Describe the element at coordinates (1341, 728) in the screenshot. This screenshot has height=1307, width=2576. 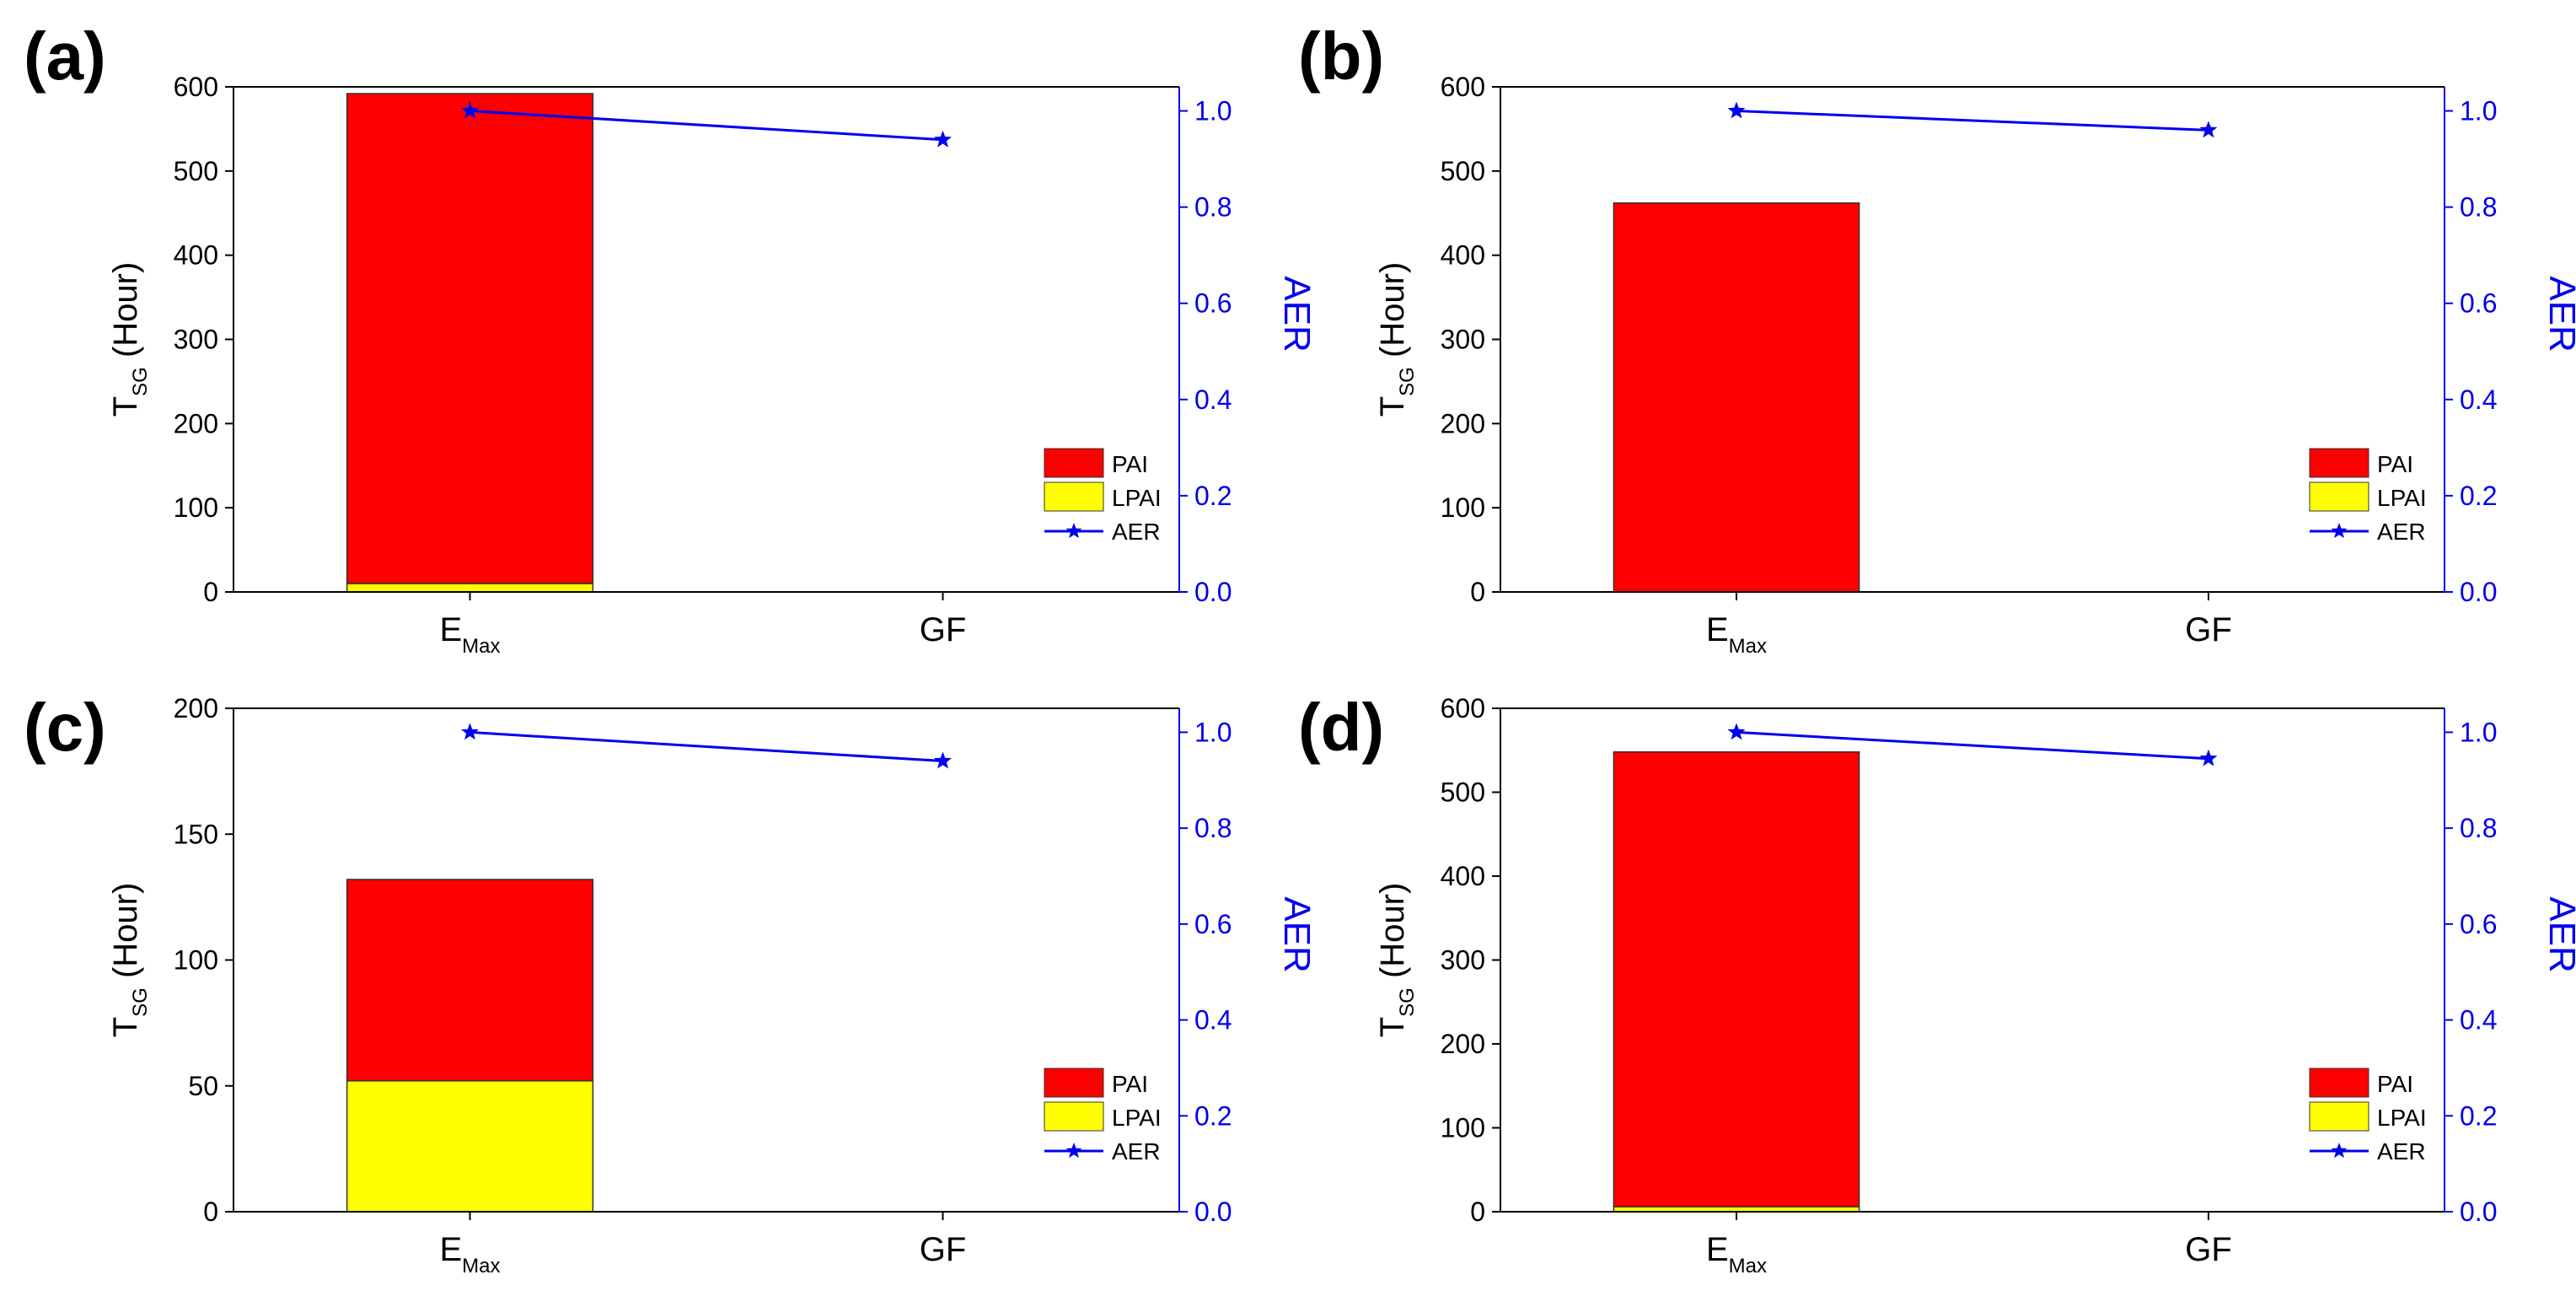
I see `panel-label: (d)` at that location.